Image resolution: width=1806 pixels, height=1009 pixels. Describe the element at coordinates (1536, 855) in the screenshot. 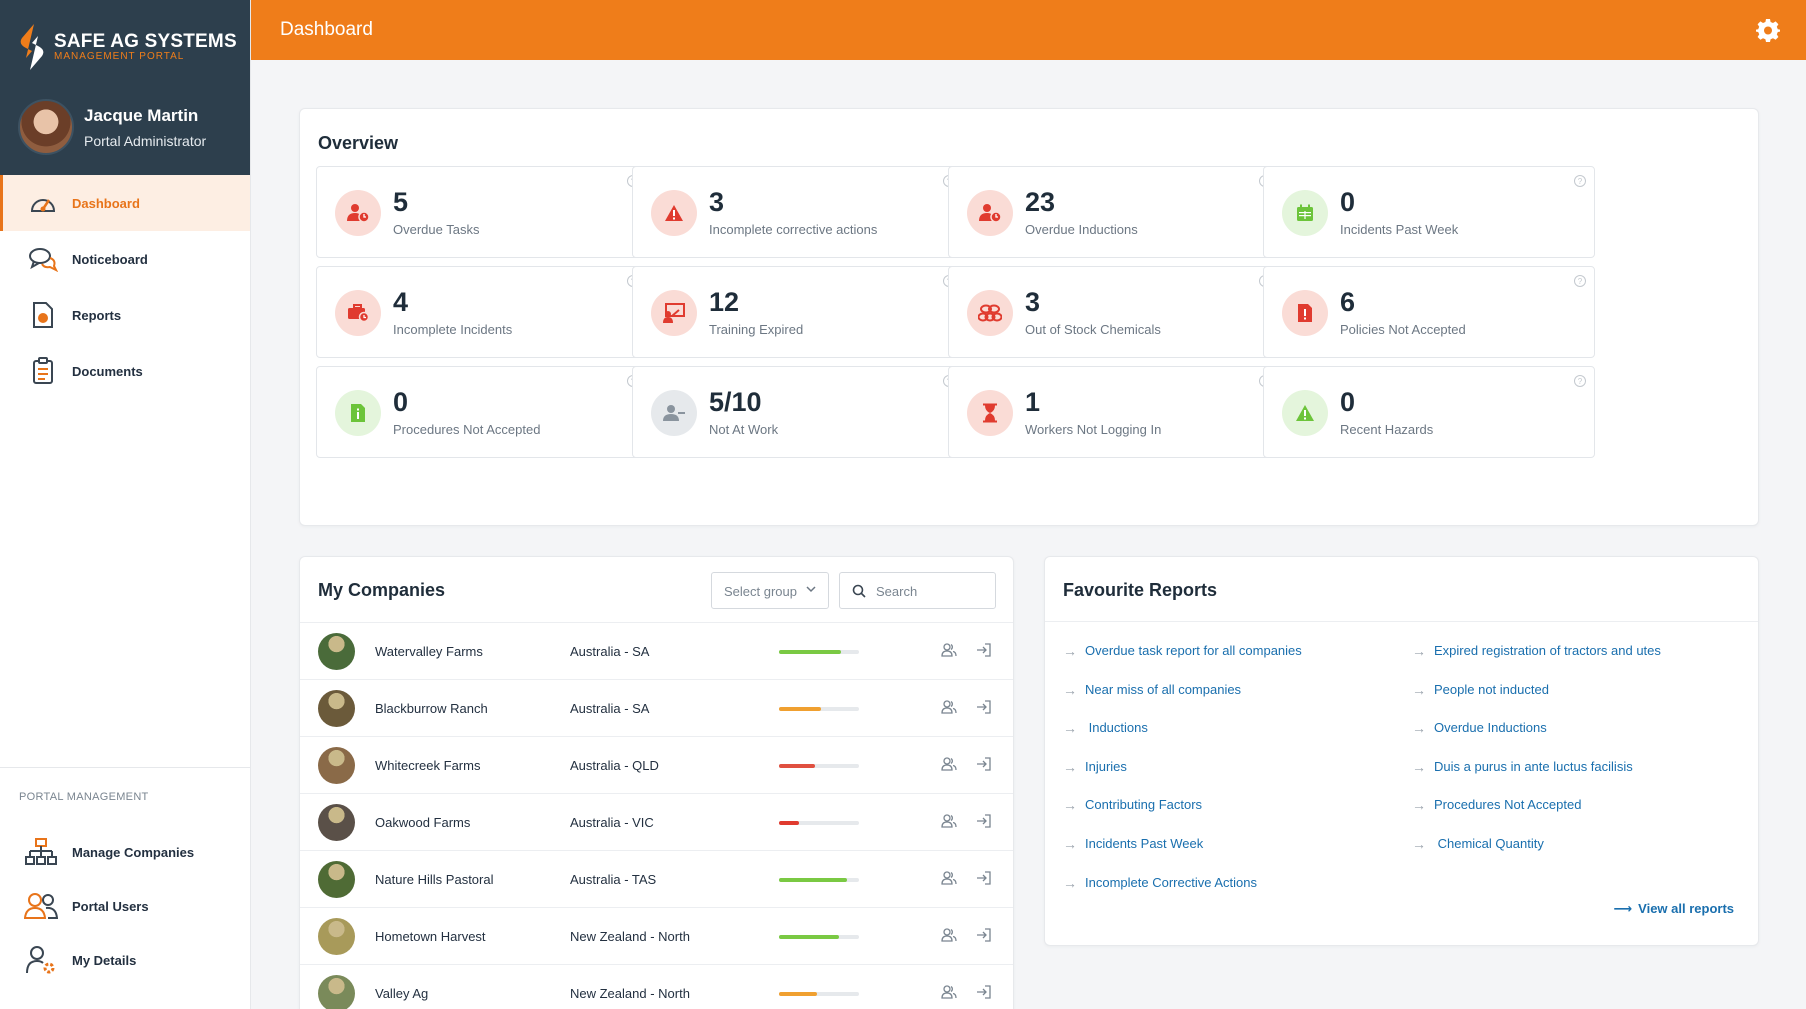

I see `report-link: → Chemical Quantity` at that location.